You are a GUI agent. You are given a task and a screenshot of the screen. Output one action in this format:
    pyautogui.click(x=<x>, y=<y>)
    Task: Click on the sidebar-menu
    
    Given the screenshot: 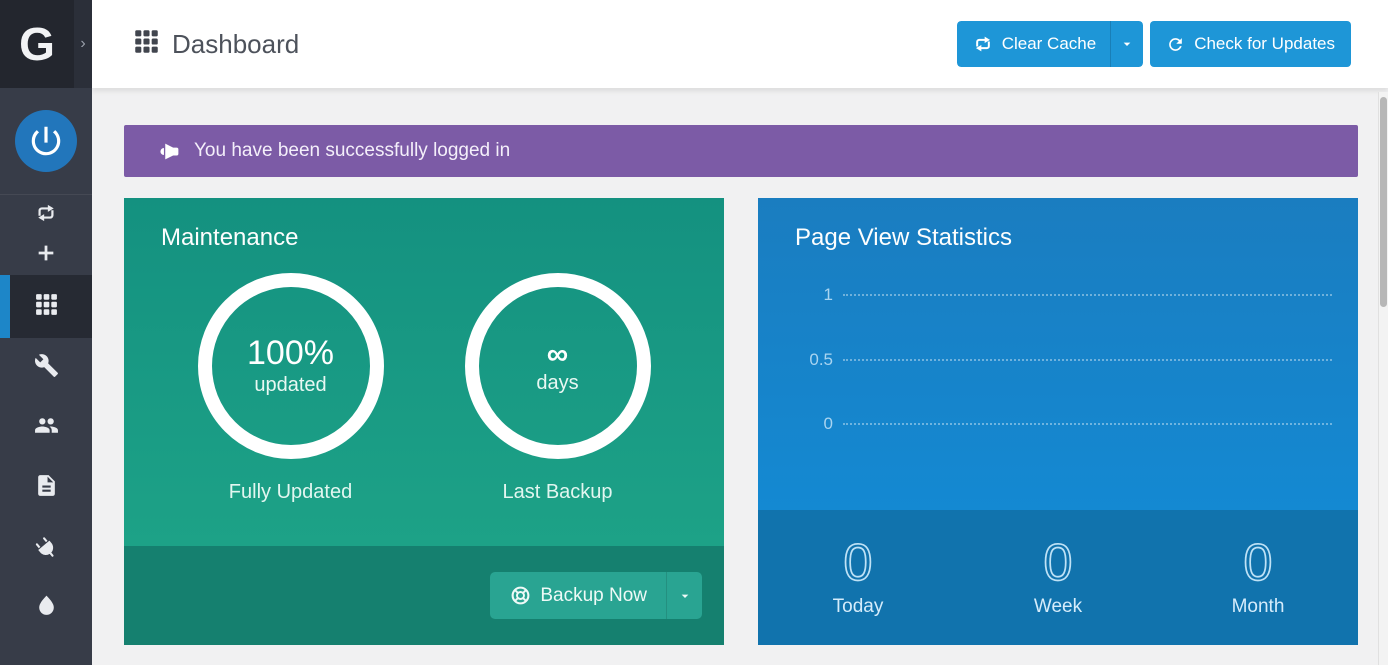 What is the action you would take?
    pyautogui.click(x=46, y=416)
    